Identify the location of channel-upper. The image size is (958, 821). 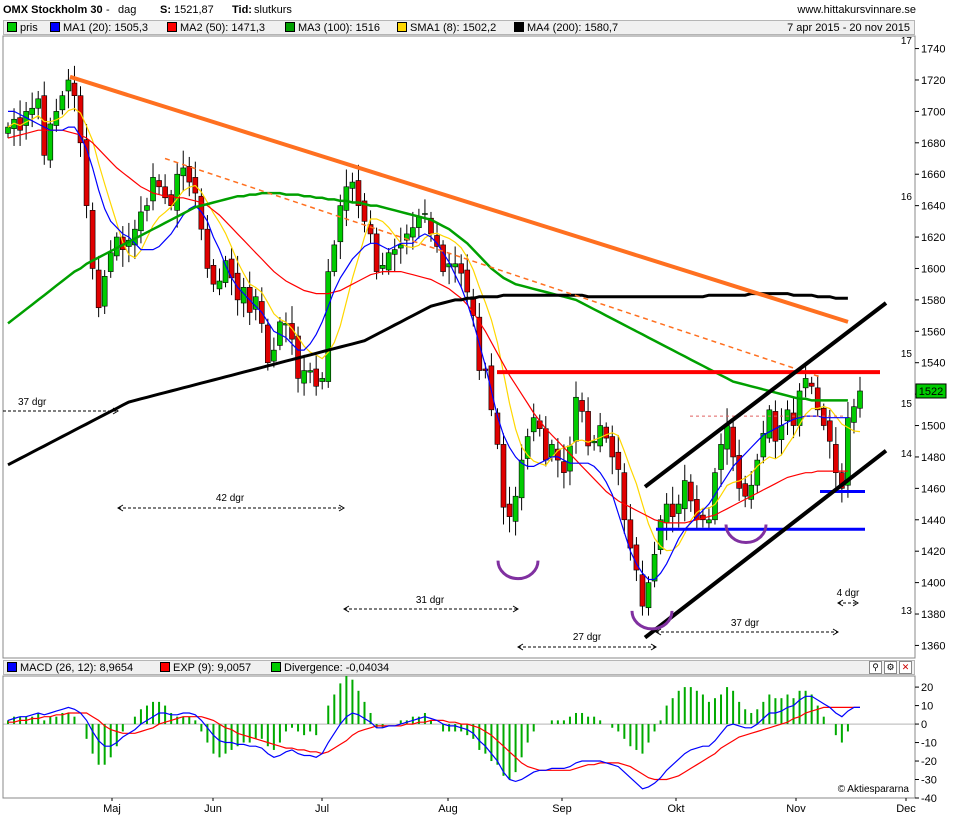
(765, 395).